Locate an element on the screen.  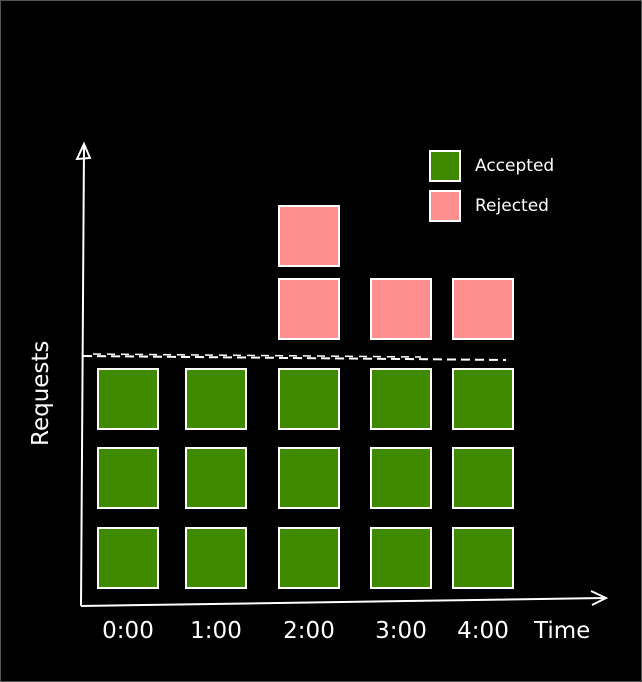
legend-label-accepted: Accepted is located at coordinates (514, 166).